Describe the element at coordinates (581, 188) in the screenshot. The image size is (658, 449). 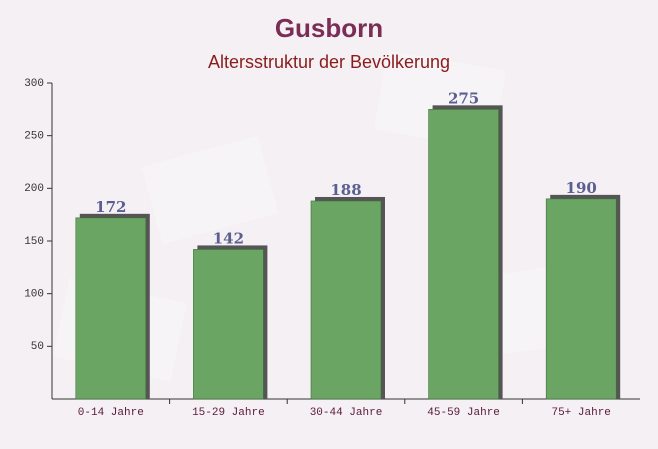
I see `value-label: 190` at that location.